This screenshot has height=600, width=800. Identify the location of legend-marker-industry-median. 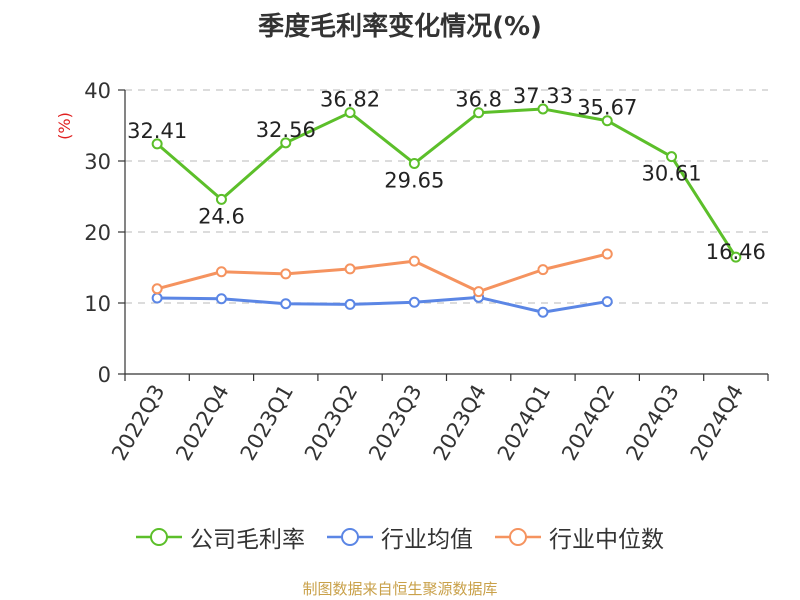
(518, 537).